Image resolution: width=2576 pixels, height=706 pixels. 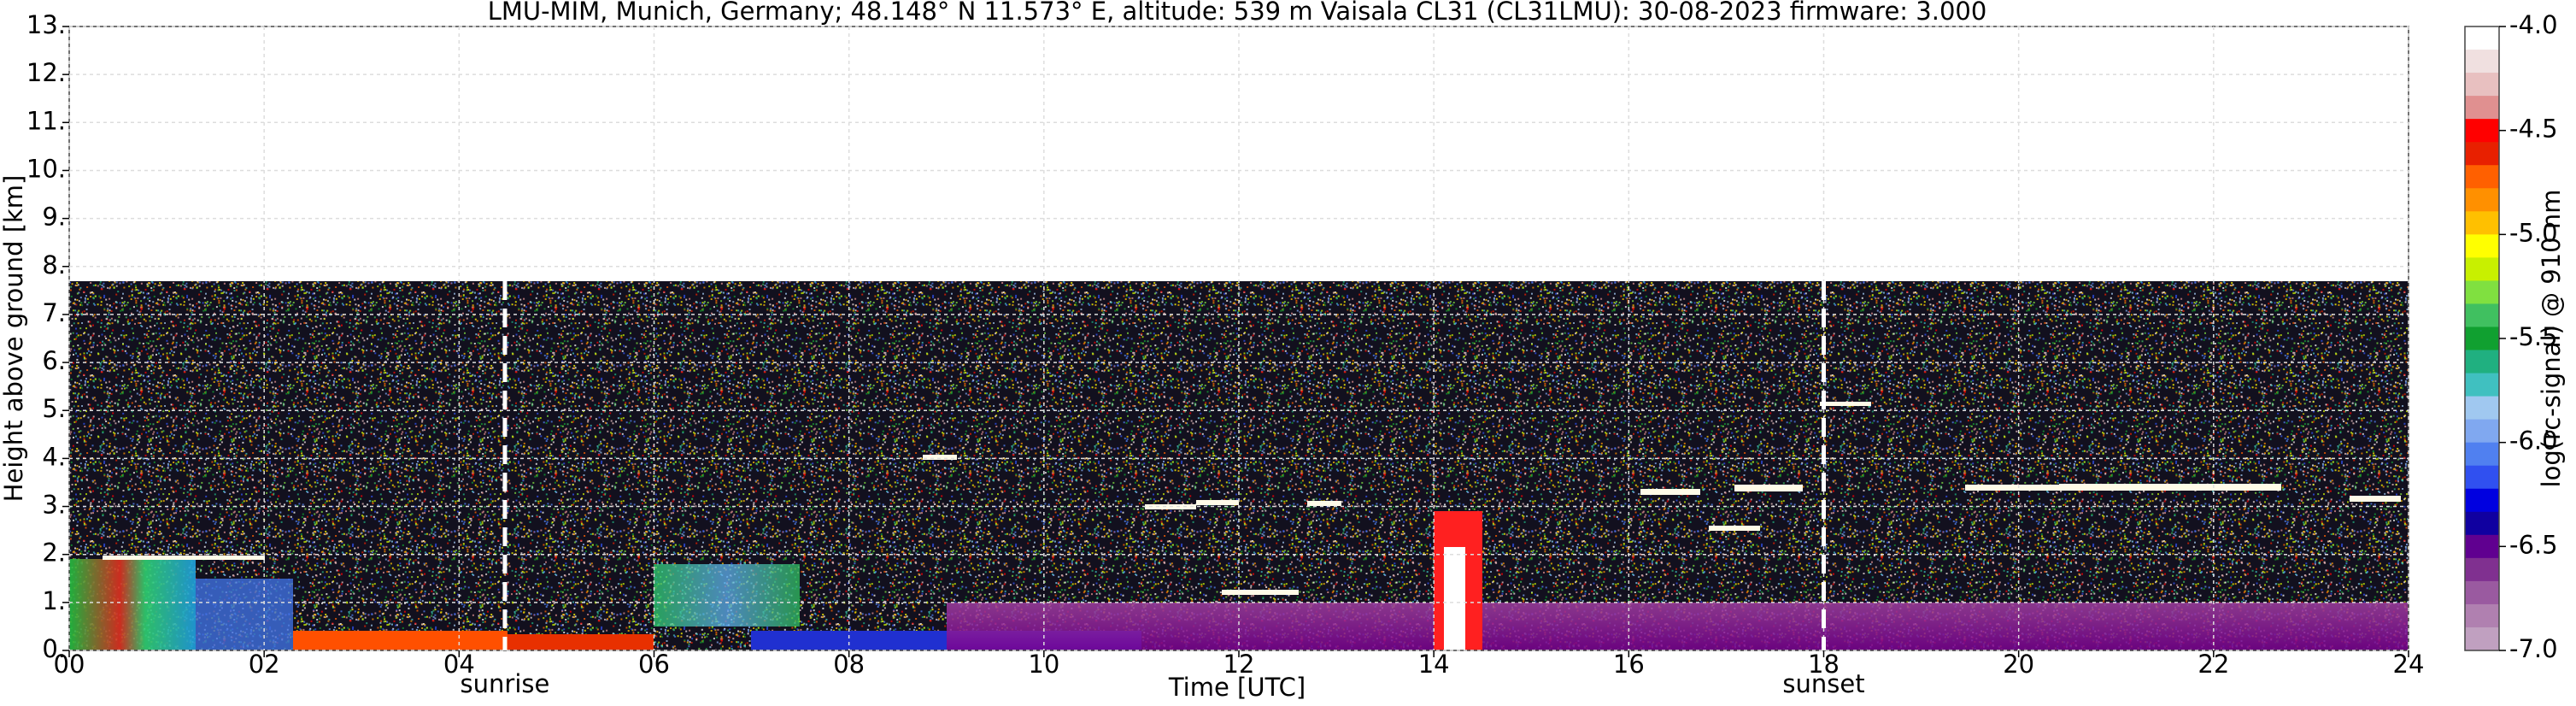 What do you see at coordinates (54, 312) in the screenshot?
I see `y-tick-label: 7.` at bounding box center [54, 312].